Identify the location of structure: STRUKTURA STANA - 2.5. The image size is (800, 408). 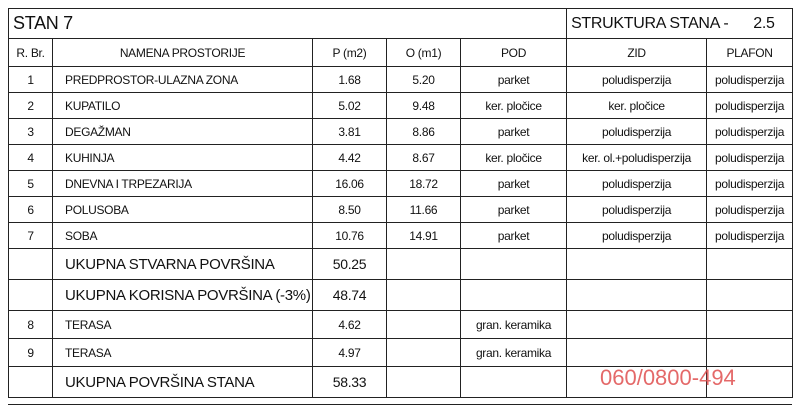
(680, 23).